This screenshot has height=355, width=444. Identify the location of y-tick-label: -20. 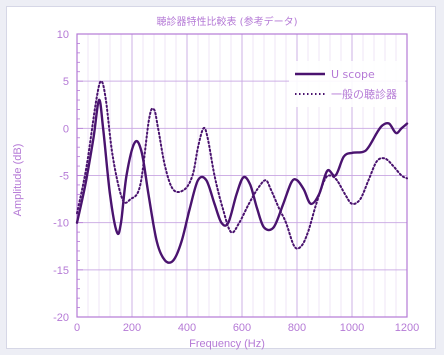
(61, 318).